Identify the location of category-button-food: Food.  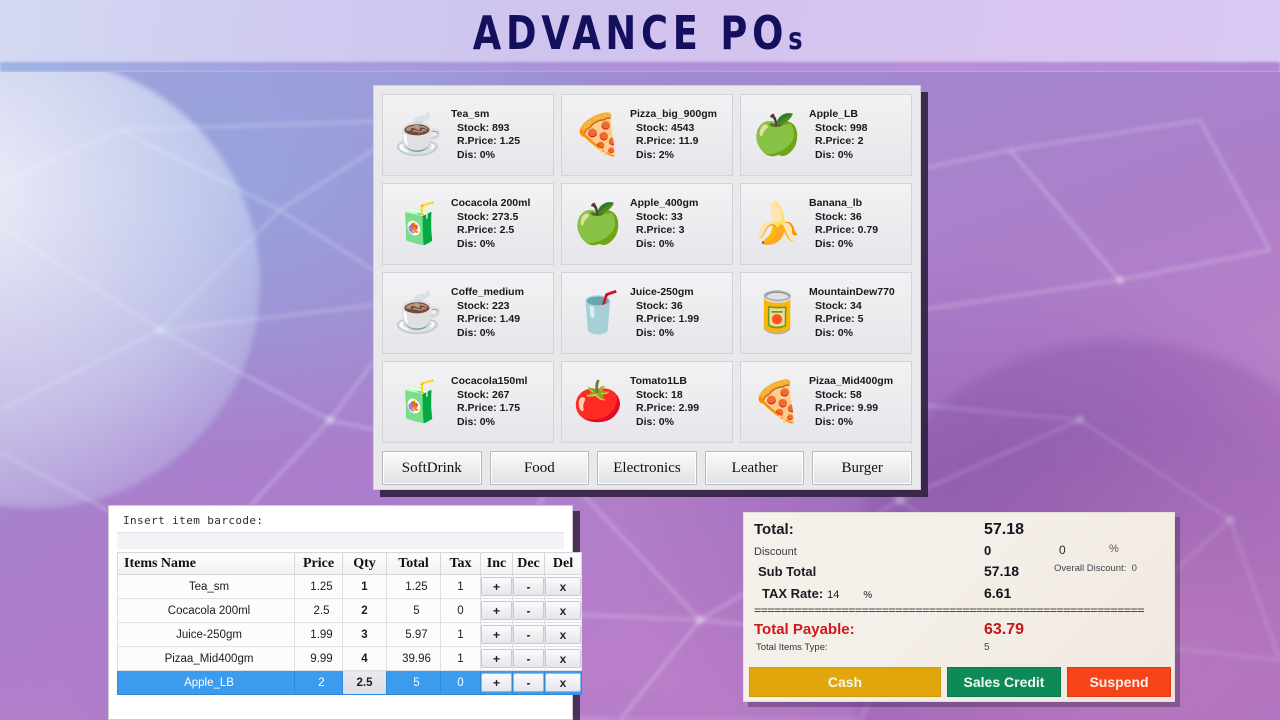
(539, 468).